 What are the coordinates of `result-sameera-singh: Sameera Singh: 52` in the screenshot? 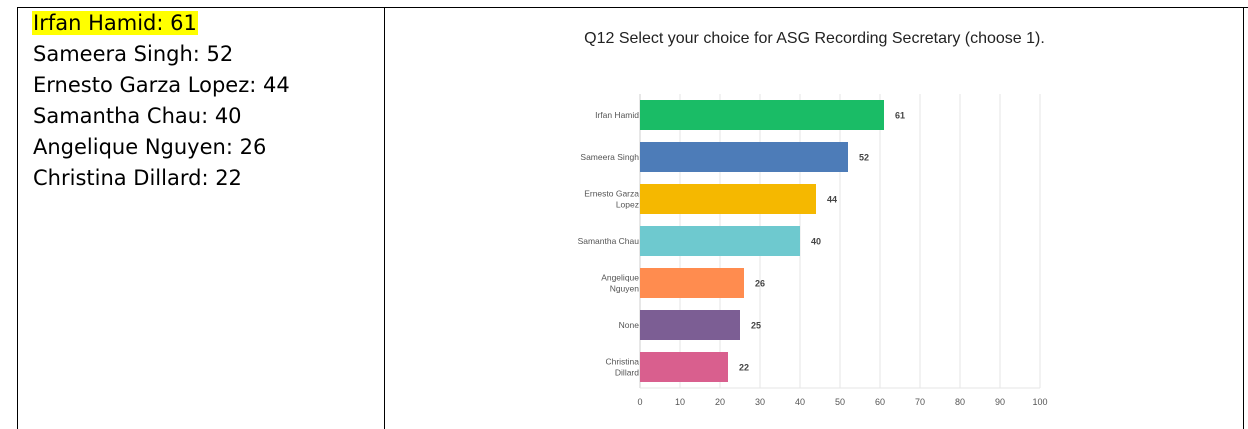 It's located at (207, 54).